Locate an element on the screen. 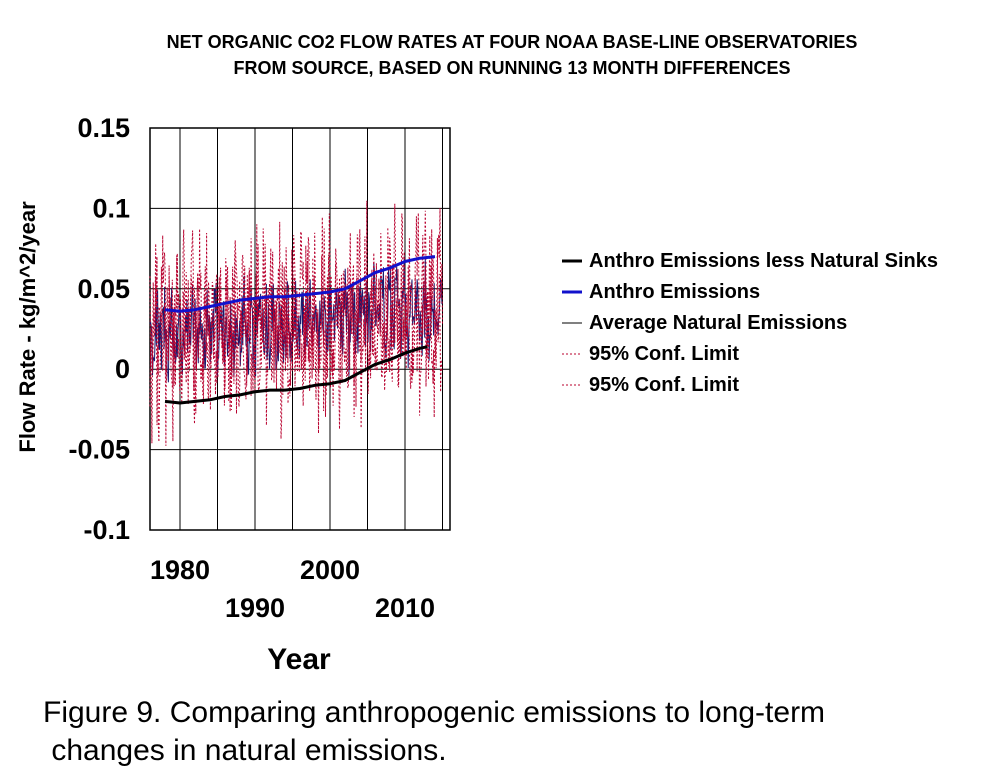 This screenshot has width=991, height=768. x-tick-label: 1980 is located at coordinates (180, 570).